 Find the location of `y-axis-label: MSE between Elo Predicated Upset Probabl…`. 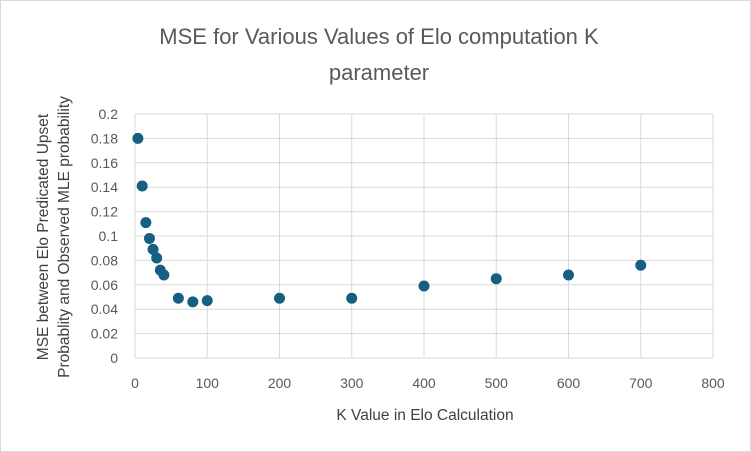

y-axis-label: MSE between Elo Predicated Upset Probabl… is located at coordinates (54, 237).